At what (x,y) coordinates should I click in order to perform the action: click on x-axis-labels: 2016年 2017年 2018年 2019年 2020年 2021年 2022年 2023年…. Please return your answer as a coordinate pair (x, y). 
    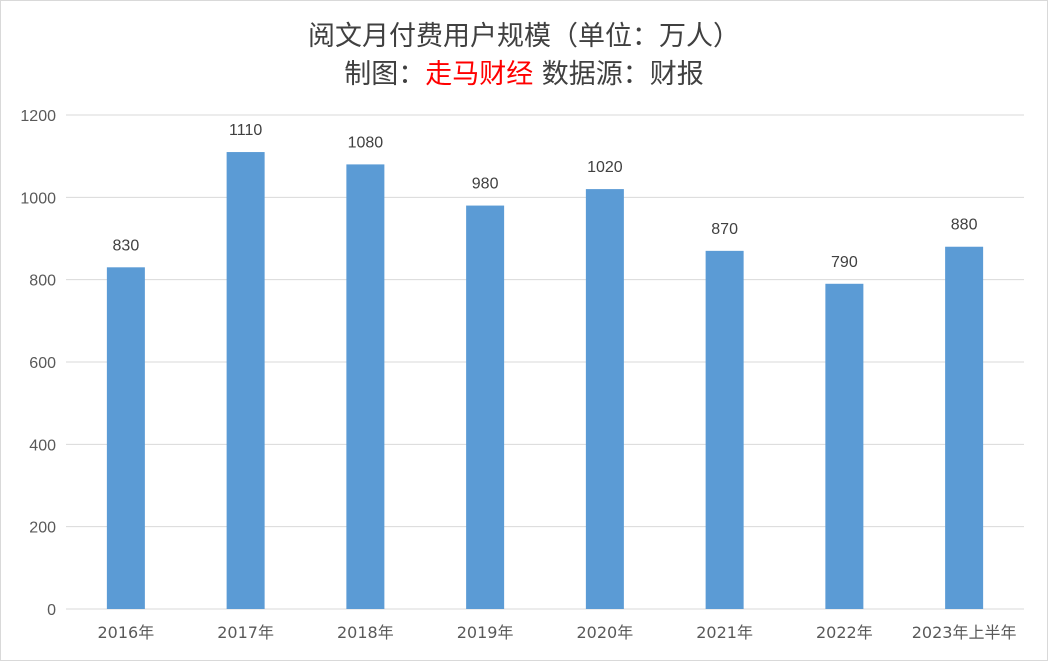
    Looking at the image, I should click on (557, 632).